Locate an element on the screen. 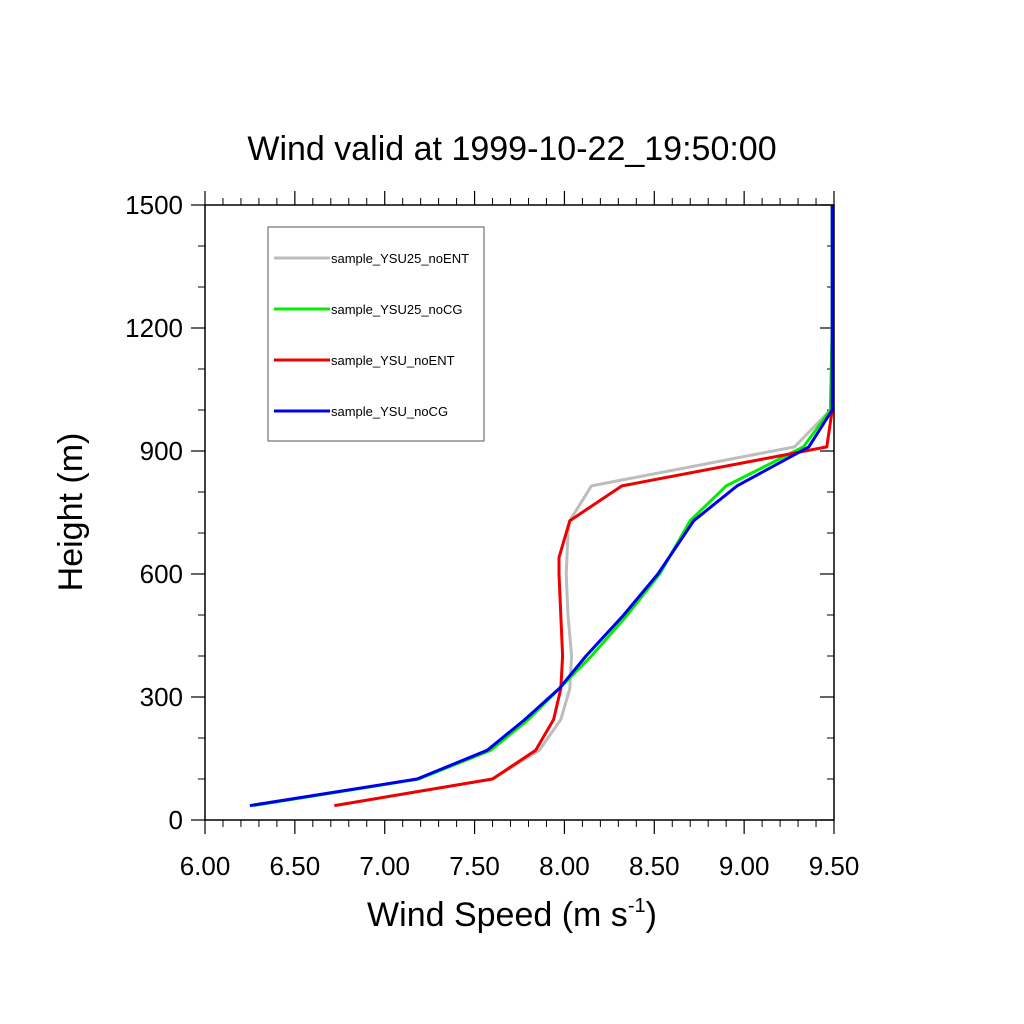  x-tick-label: 9.00 is located at coordinates (744, 866).